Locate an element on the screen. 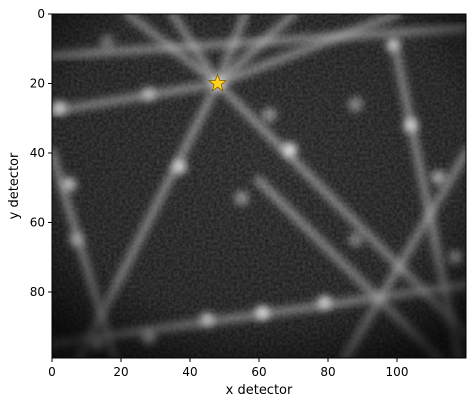 This screenshot has height=405, width=474. x-tick-label: 0 is located at coordinates (52, 372).